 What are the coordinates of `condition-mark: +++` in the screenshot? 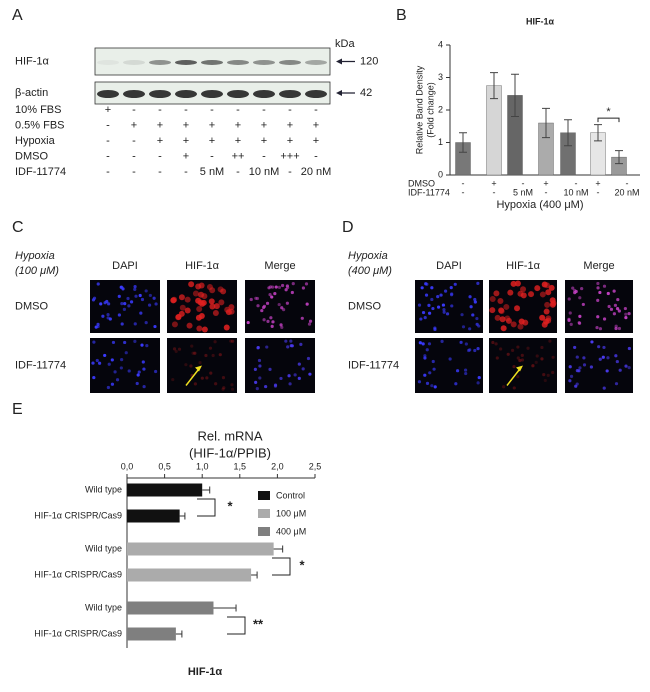 It's located at (289, 156).